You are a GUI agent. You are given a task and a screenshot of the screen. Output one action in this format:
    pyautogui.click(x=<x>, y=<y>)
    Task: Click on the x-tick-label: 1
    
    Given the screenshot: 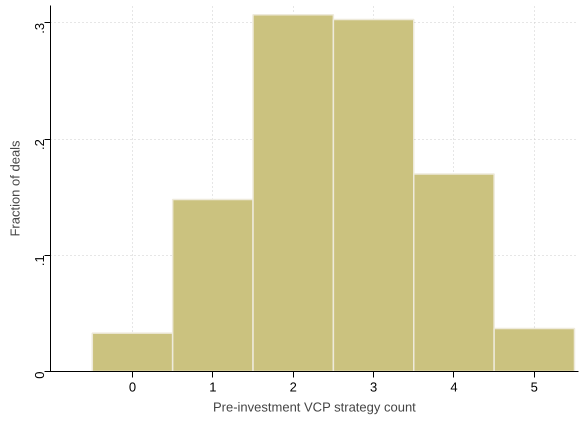 What is the action you would take?
    pyautogui.click(x=212, y=387)
    